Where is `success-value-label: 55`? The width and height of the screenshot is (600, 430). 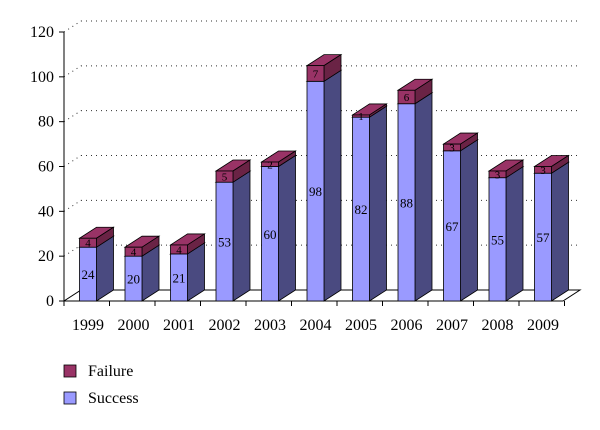 success-value-label: 55 is located at coordinates (497, 239).